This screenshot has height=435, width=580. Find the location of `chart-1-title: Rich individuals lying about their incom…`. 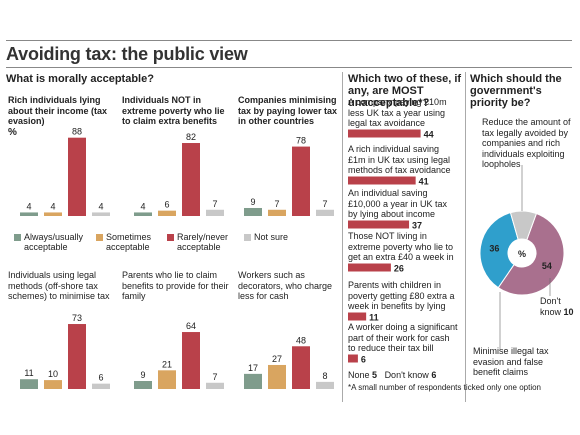

chart-1-title: Rich individuals lying about their incom… is located at coordinates (58, 110).